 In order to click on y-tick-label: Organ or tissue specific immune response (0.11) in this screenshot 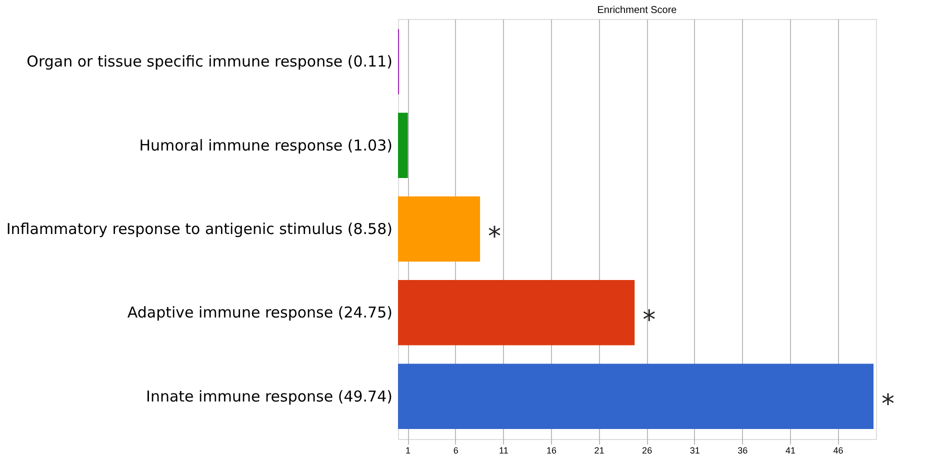, I will do `click(209, 61)`.